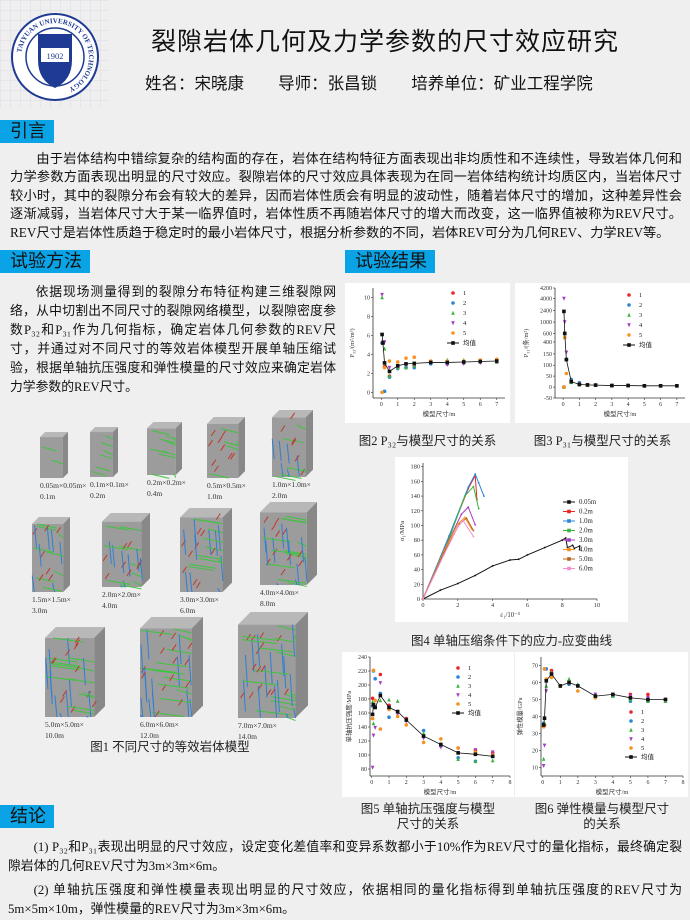 The image size is (690, 920). I want to click on y-tick-label: -50, so click(548, 399).